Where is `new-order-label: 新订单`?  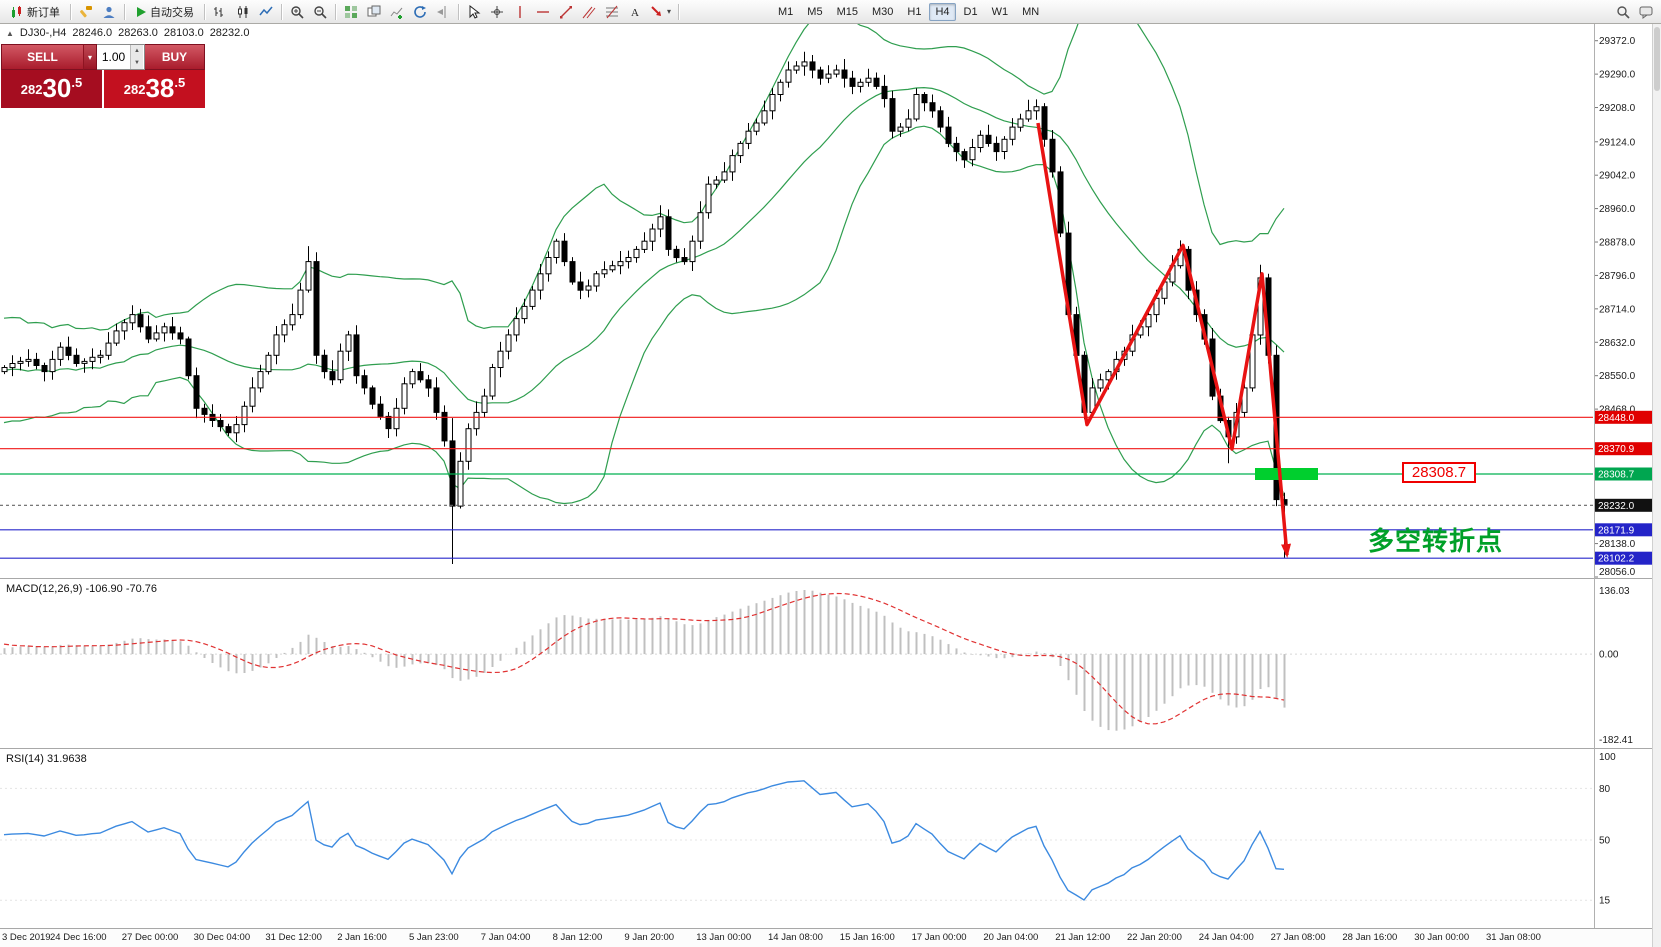
new-order-label: 新订单 is located at coordinates (43, 12).